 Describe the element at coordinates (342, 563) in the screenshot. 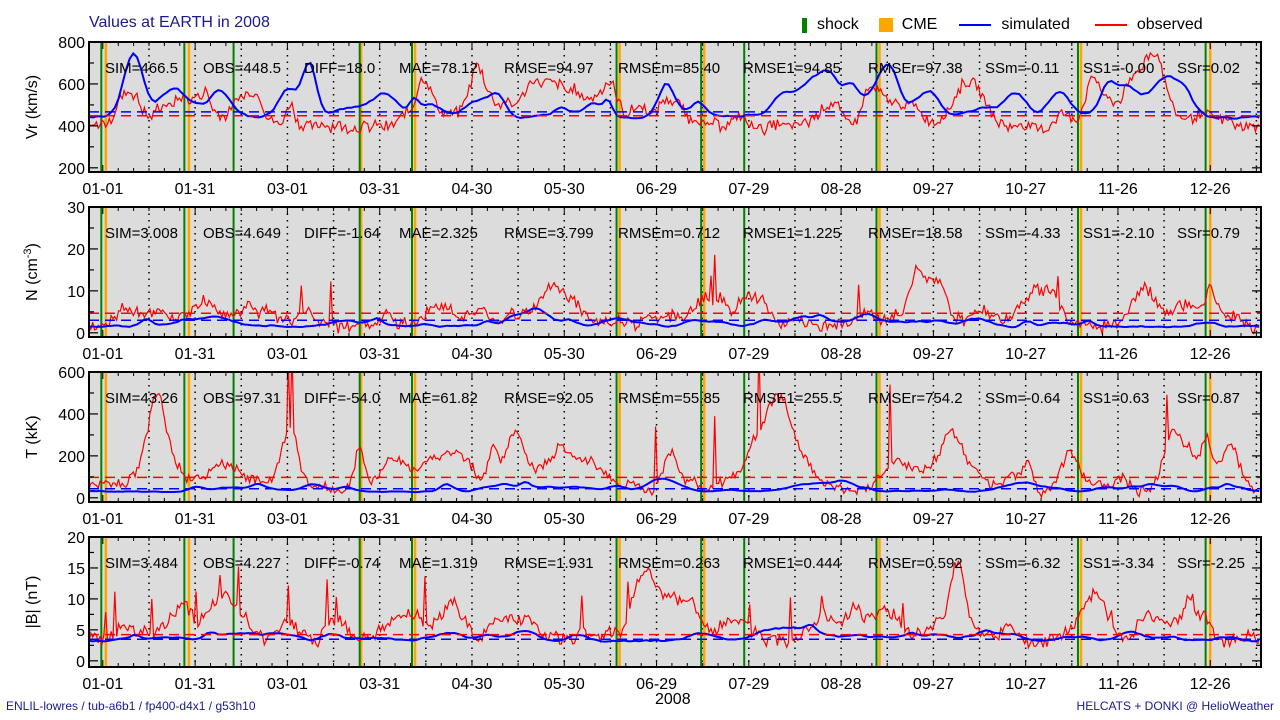

I see `stat-label: DIFF=-0.74` at that location.